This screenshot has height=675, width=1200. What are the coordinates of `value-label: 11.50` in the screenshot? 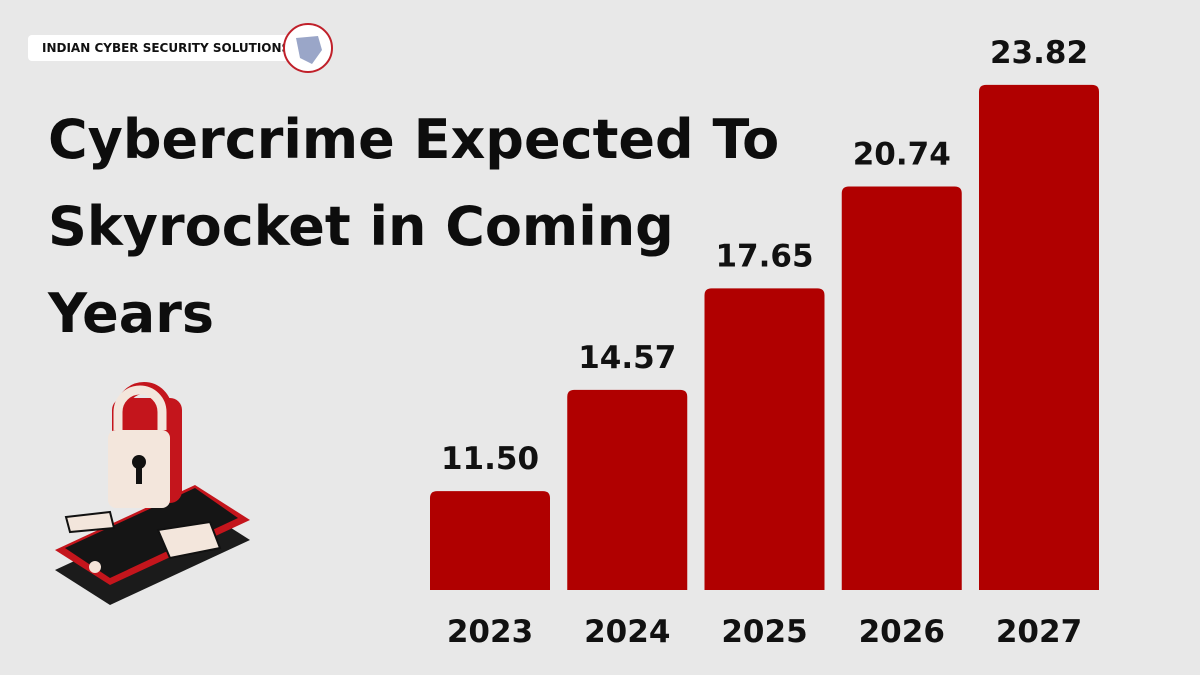 It's located at (490, 459).